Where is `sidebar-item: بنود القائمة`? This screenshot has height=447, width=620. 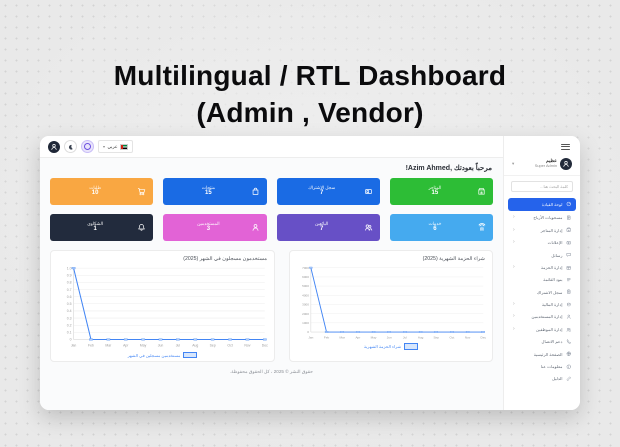 sidebar-item: بنود القائمة is located at coordinates (542, 280).